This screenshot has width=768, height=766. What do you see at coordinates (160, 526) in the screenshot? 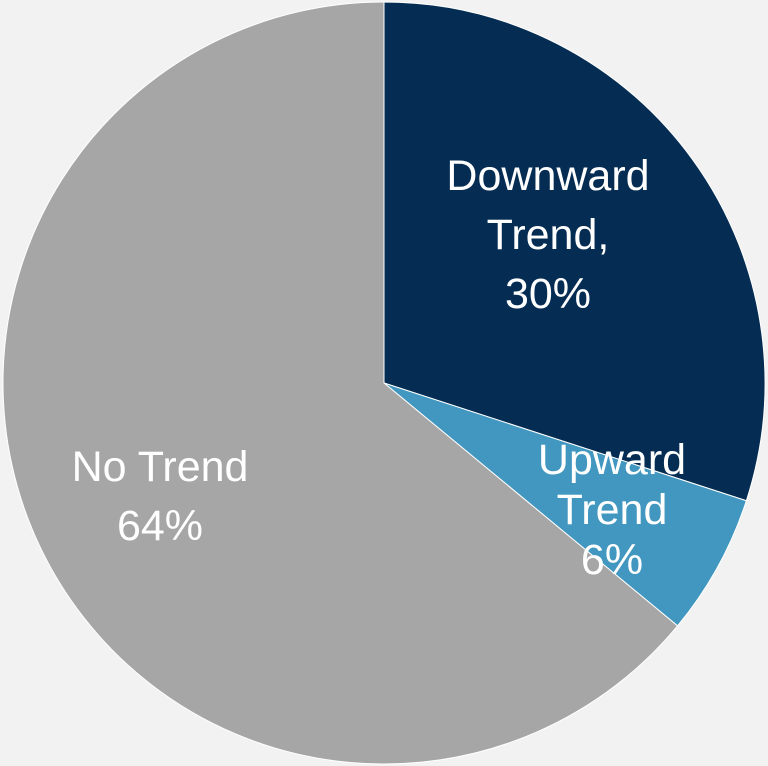
I see `data-label-line: 64%` at bounding box center [160, 526].